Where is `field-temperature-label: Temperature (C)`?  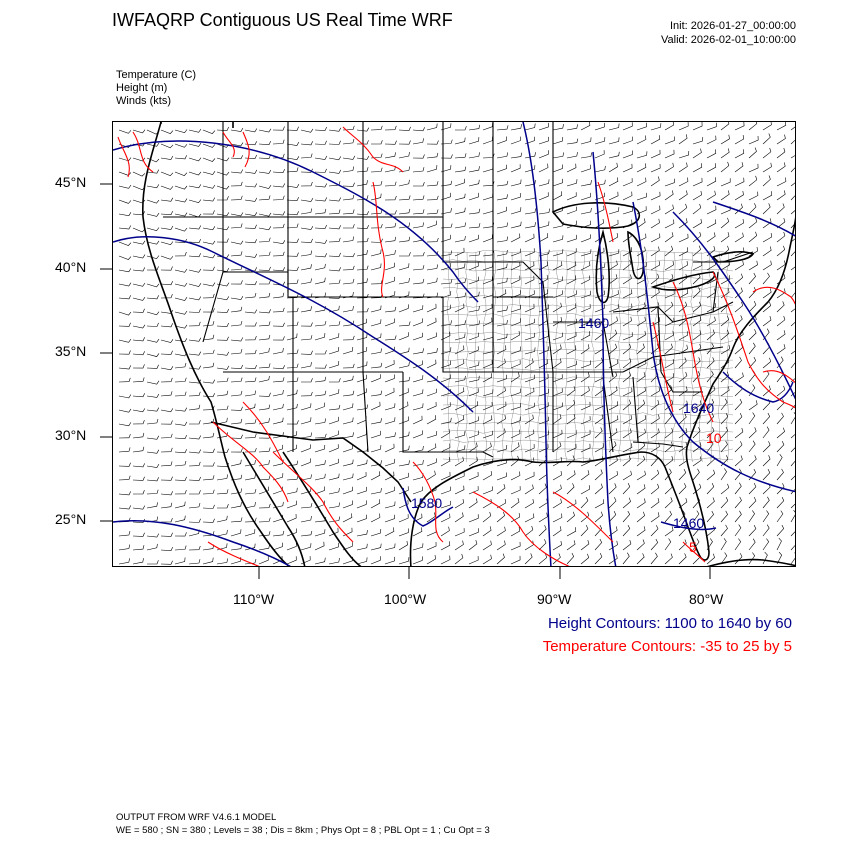
field-temperature-label: Temperature (C) is located at coordinates (156, 75).